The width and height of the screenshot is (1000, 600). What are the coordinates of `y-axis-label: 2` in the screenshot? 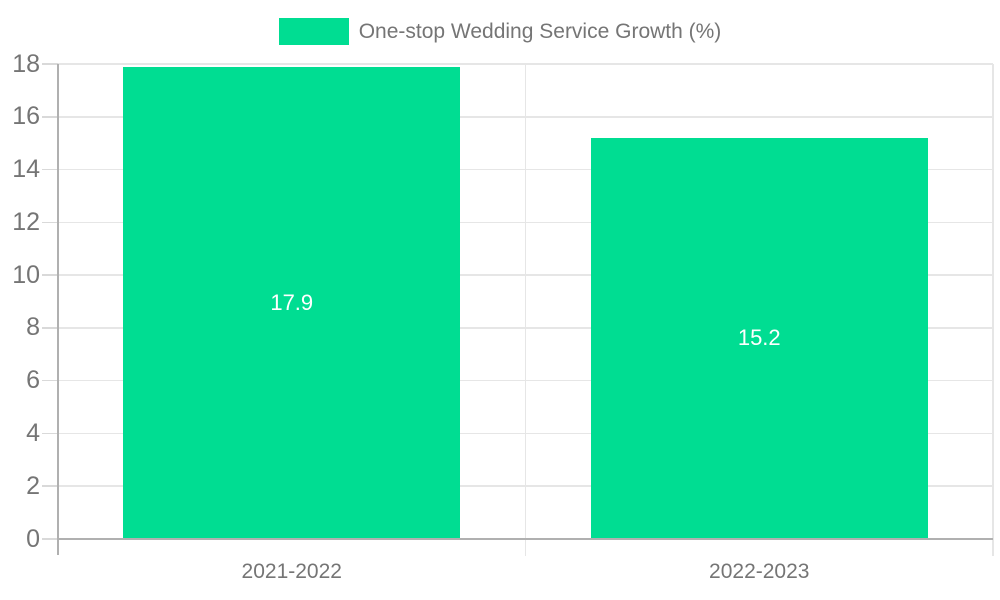 It's located at (33, 485).